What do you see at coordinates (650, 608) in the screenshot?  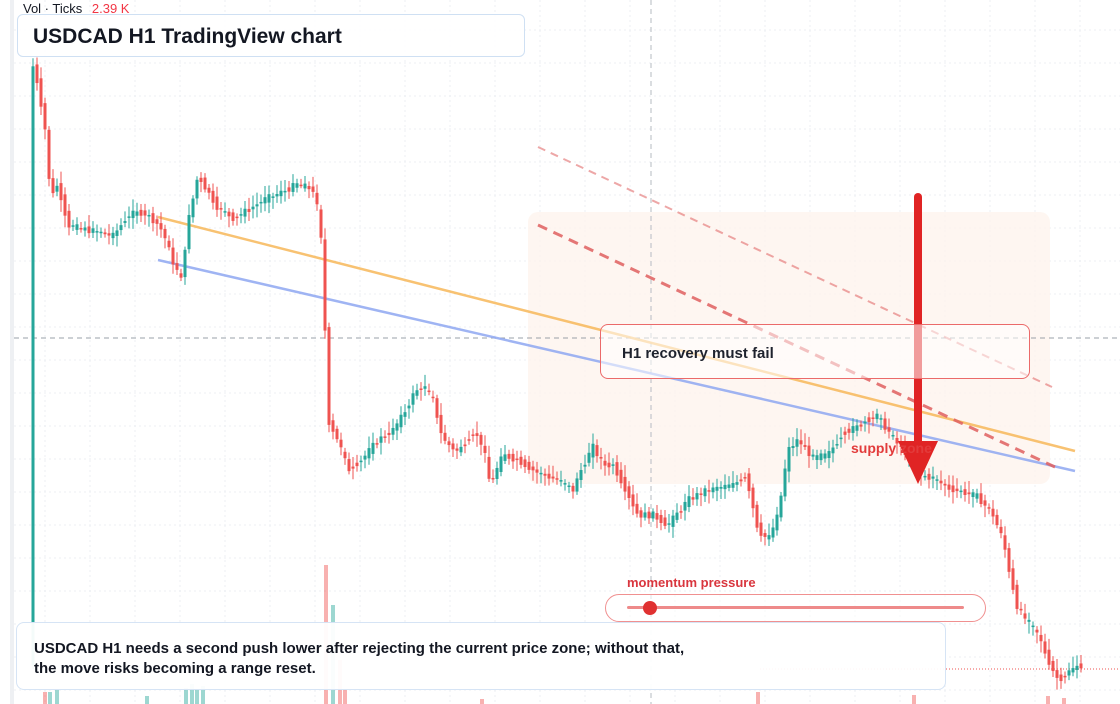 I see `momentum-slider-knob` at bounding box center [650, 608].